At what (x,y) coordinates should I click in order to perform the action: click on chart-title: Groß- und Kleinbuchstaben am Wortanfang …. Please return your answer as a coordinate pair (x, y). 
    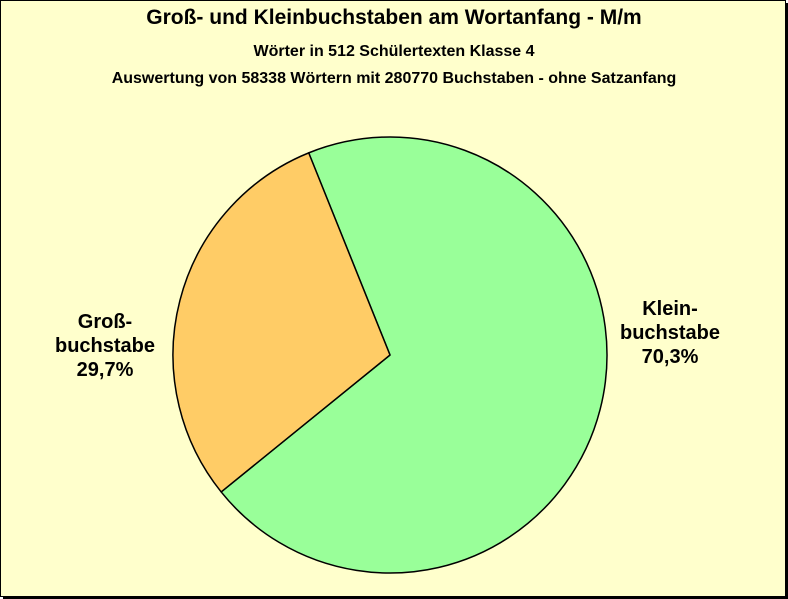
    Looking at the image, I should click on (394, 17).